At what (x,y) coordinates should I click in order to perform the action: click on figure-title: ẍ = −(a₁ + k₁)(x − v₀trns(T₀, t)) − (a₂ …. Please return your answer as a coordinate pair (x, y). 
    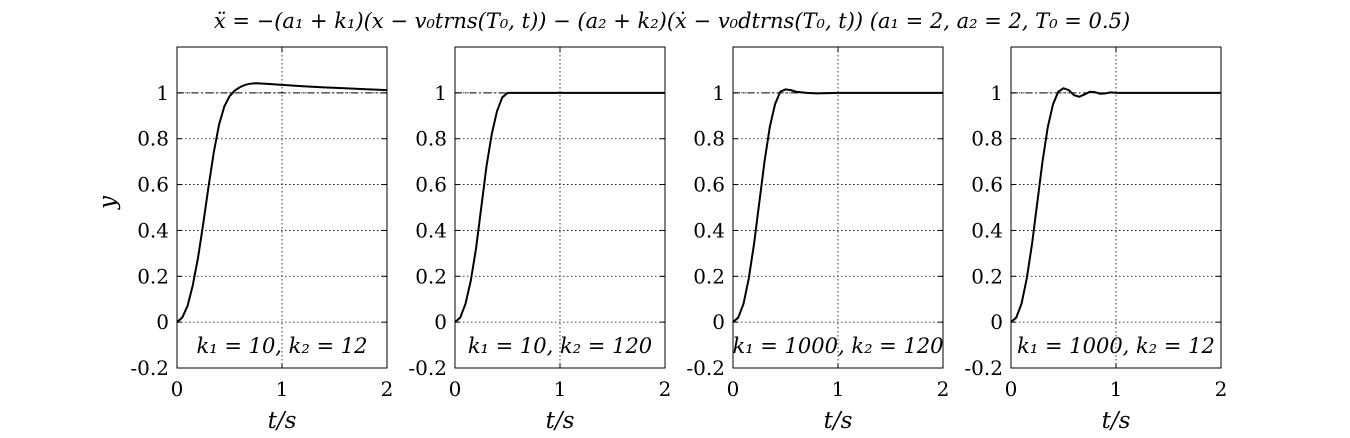
    Looking at the image, I should click on (672, 21).